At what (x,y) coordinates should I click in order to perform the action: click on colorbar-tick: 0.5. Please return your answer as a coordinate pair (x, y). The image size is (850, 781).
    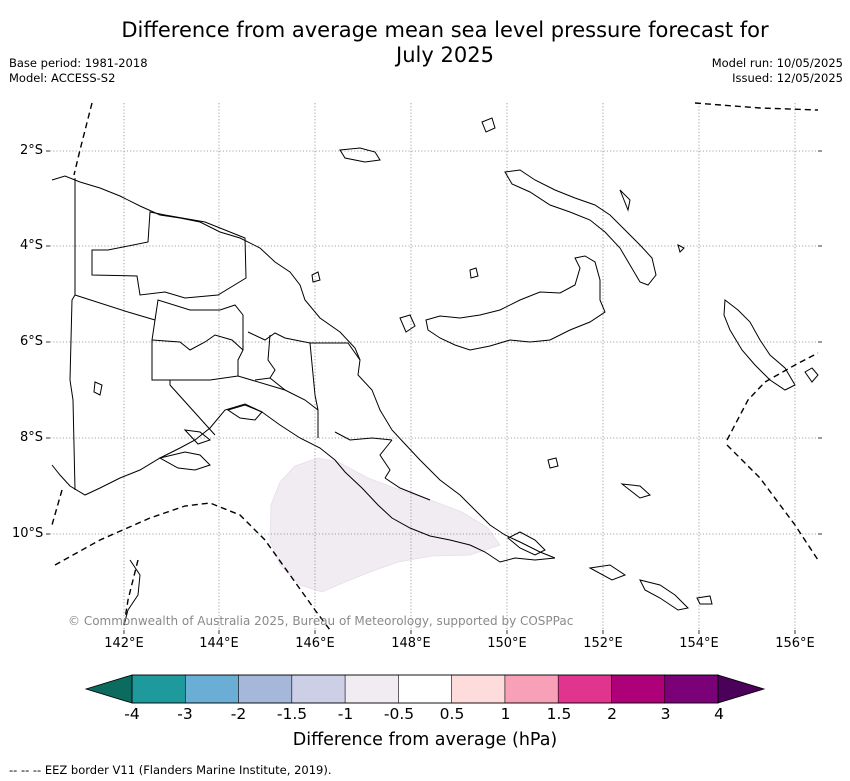
    Looking at the image, I should click on (452, 714).